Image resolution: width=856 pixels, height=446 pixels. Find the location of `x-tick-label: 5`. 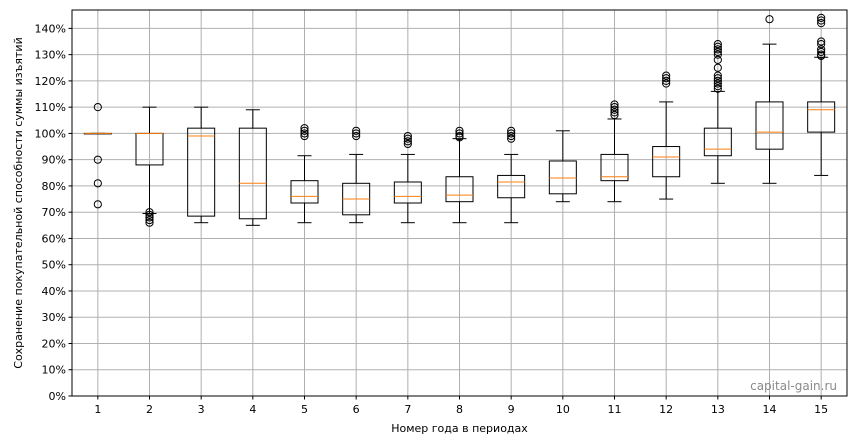

x-tick-label: 5 is located at coordinates (304, 409).